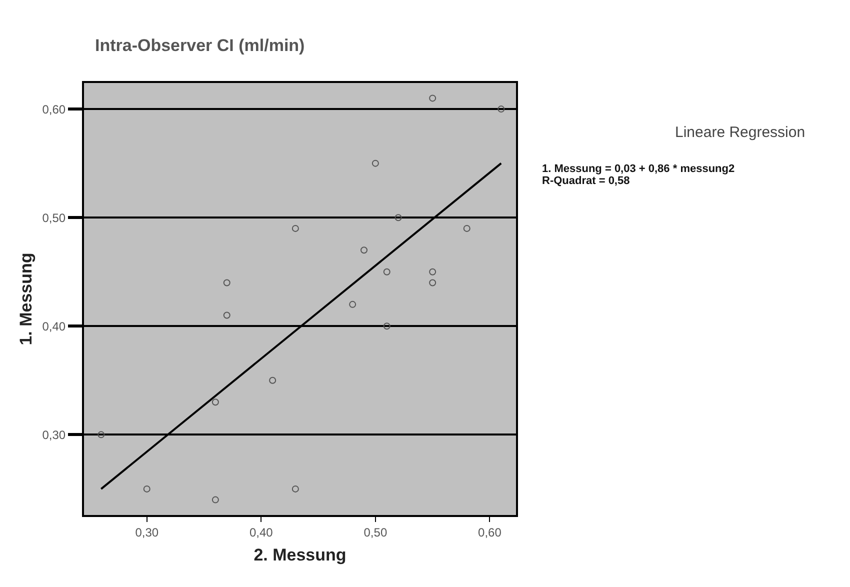  What do you see at coordinates (54, 109) in the screenshot?
I see `y-tick-label: 0,60` at bounding box center [54, 109].